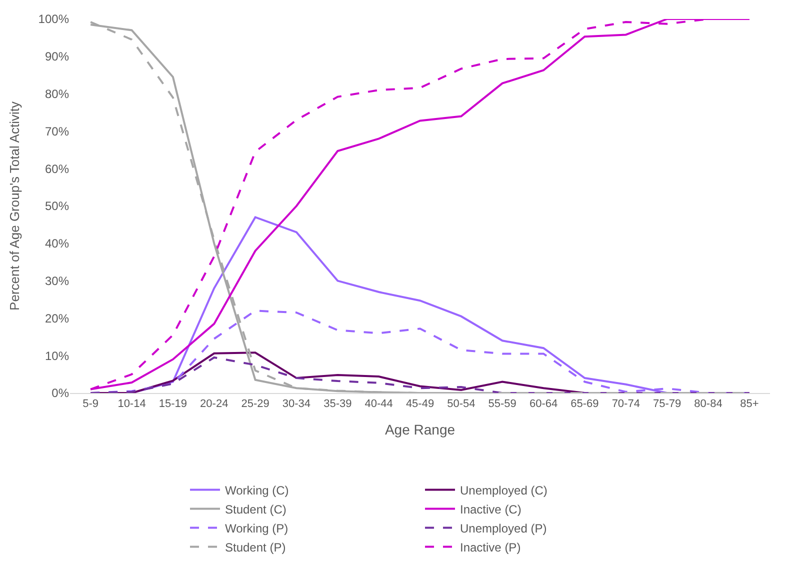 The height and width of the screenshot is (573, 785). I want to click on legend-label: Student (C), so click(255, 509).